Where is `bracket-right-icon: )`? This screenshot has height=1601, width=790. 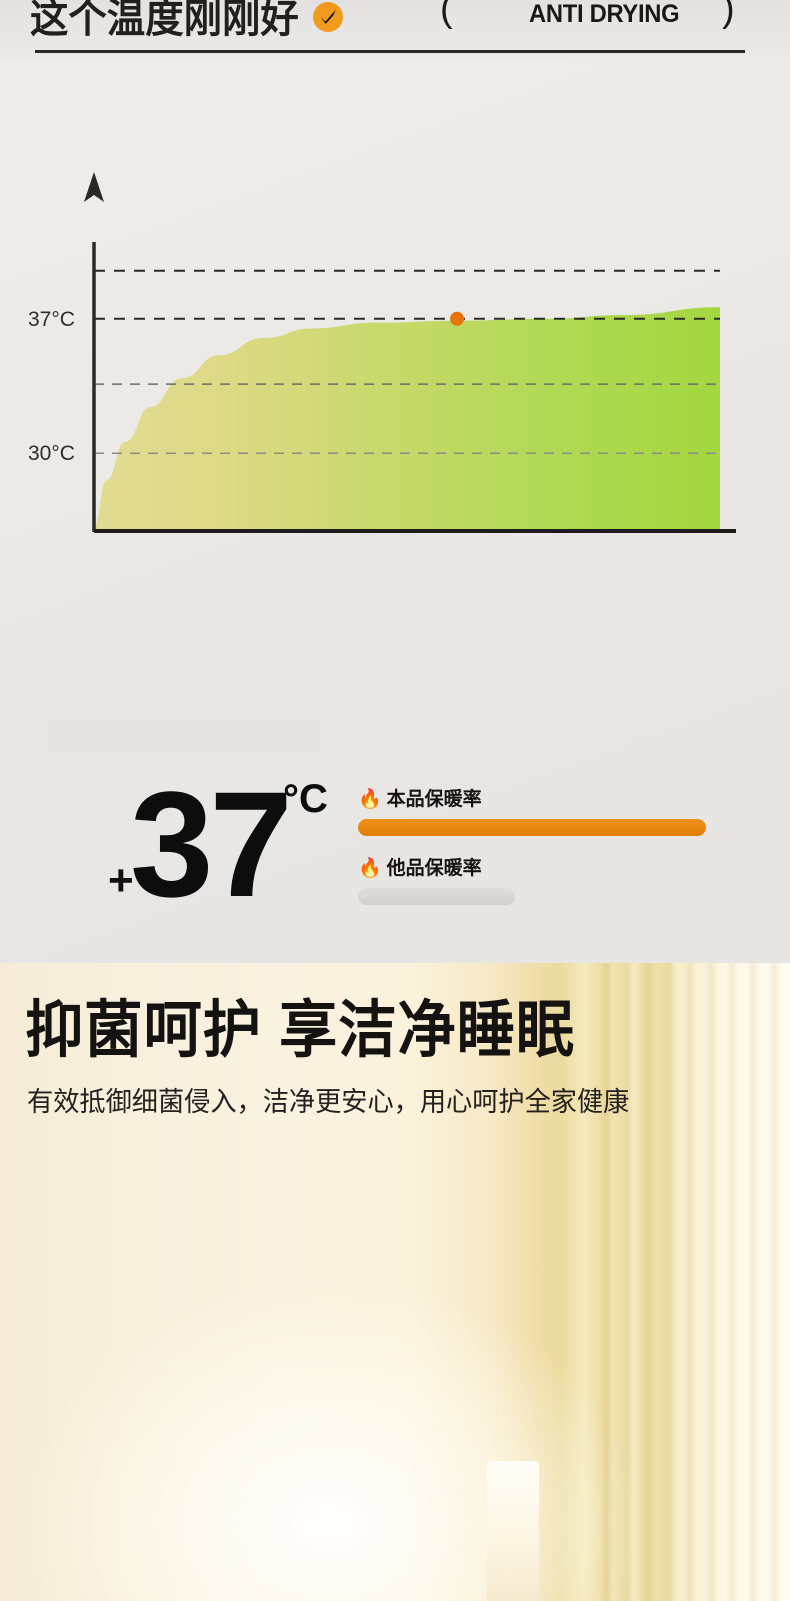
bracket-right-icon: ) is located at coordinates (728, 15).